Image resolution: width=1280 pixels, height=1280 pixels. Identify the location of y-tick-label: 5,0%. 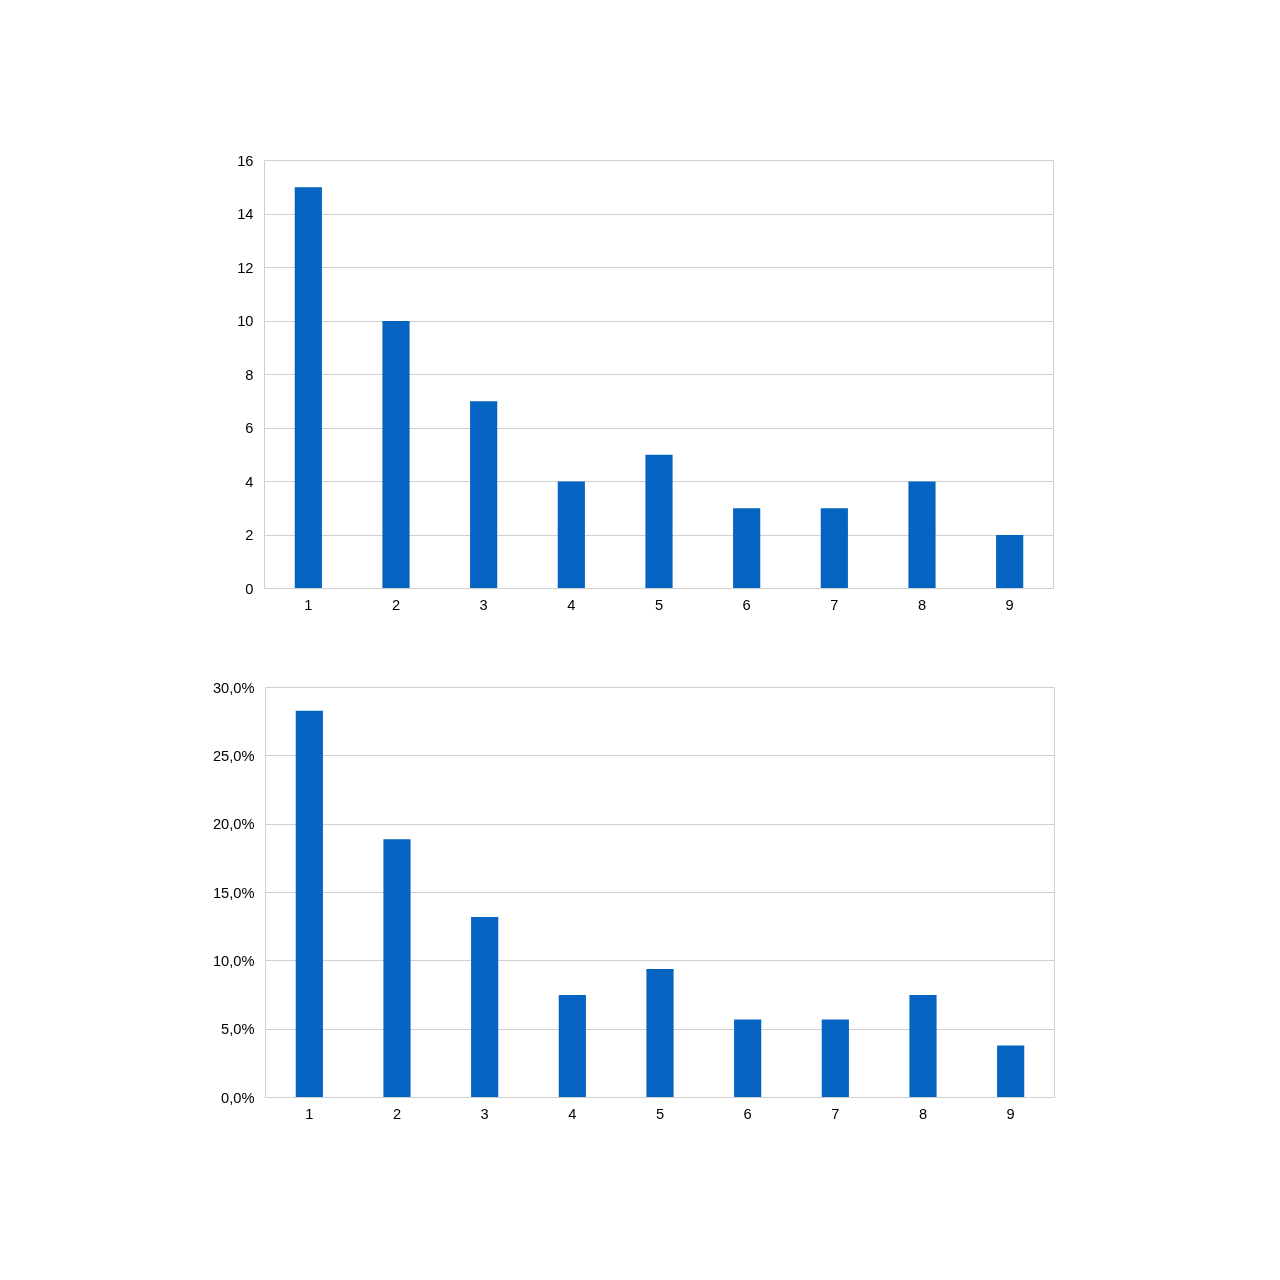
(238, 1029).